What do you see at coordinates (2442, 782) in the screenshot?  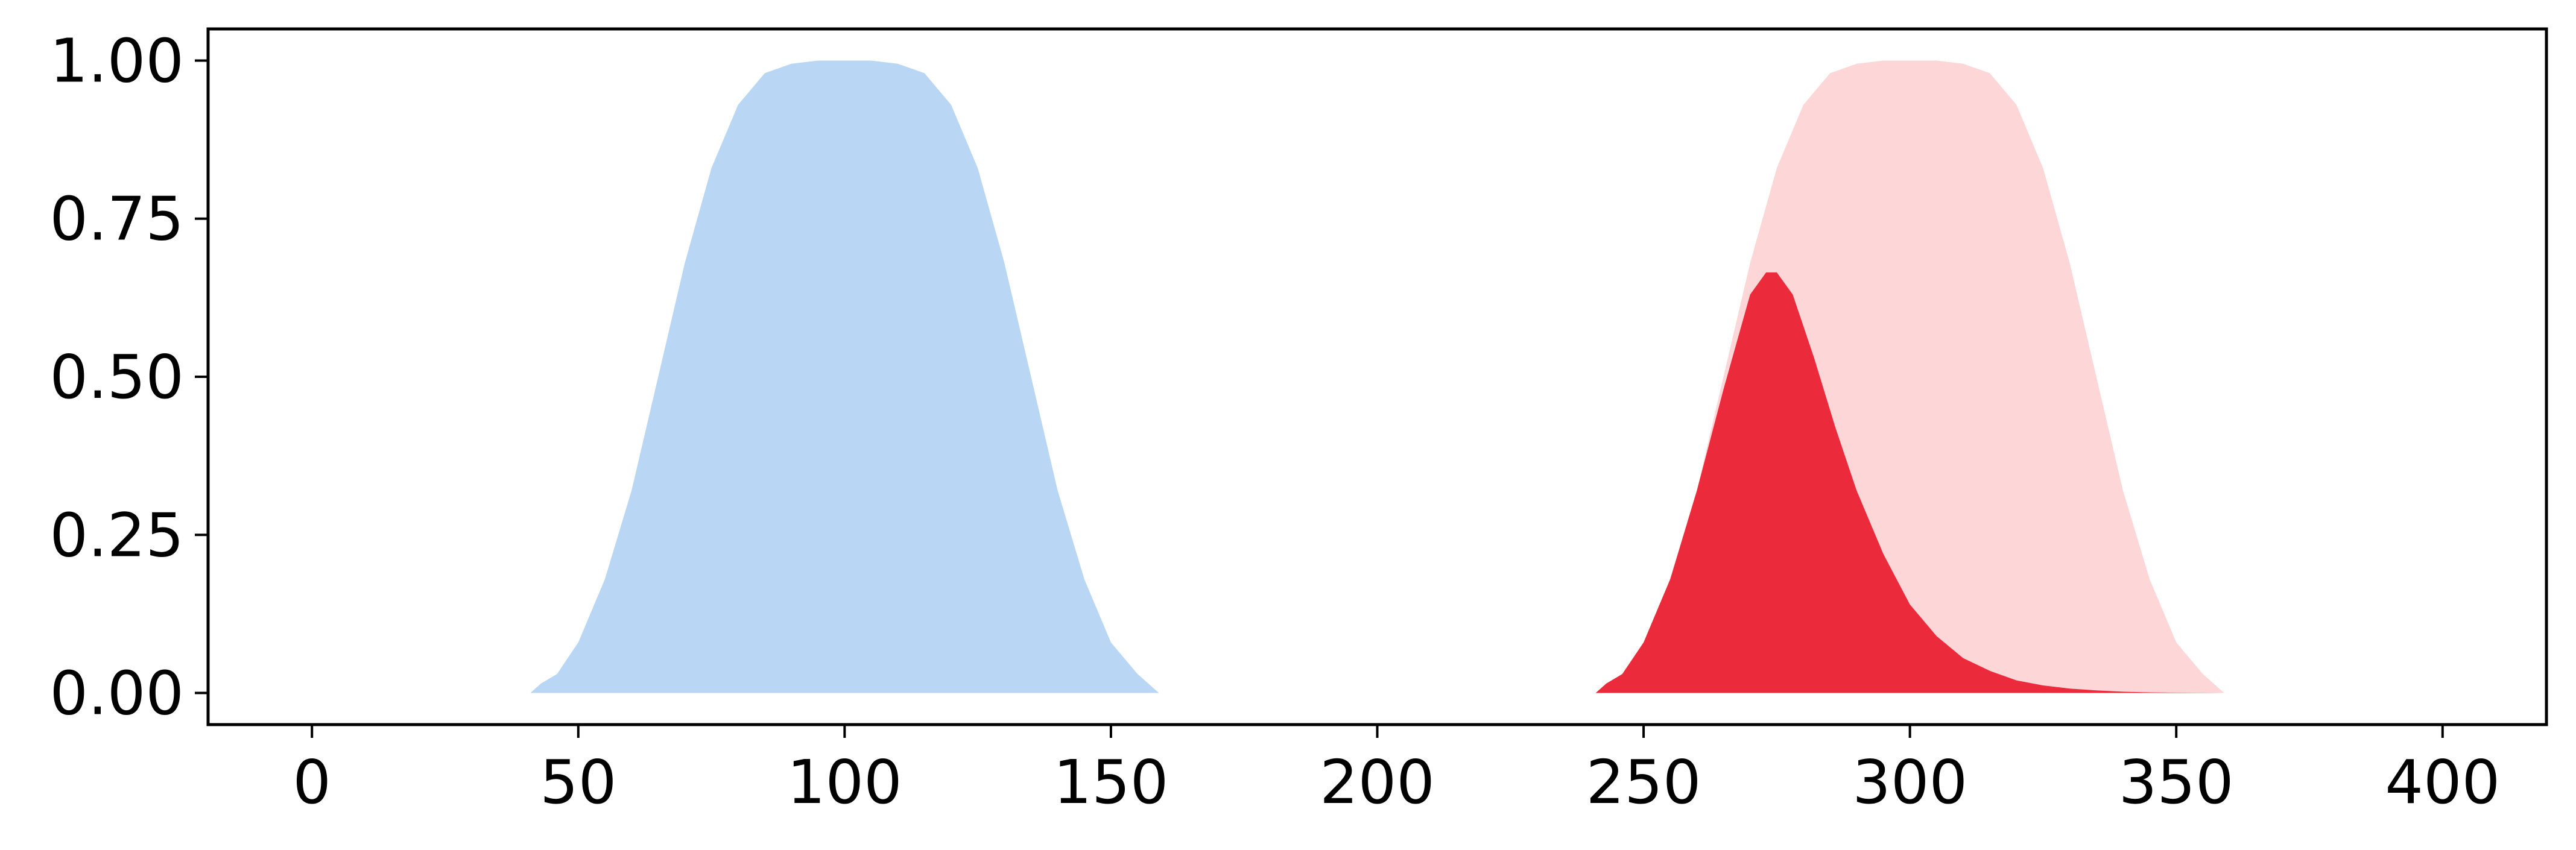 I see `x-tick-label: 400` at bounding box center [2442, 782].